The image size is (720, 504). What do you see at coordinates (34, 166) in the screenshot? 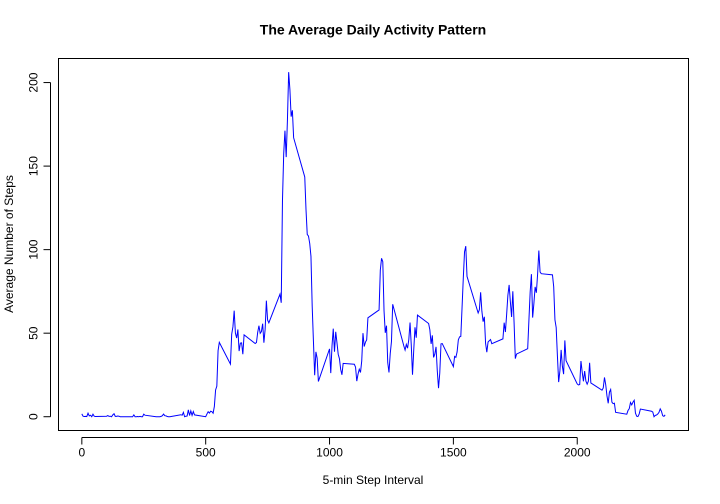
I see `y-tick-label: 150` at bounding box center [34, 166].